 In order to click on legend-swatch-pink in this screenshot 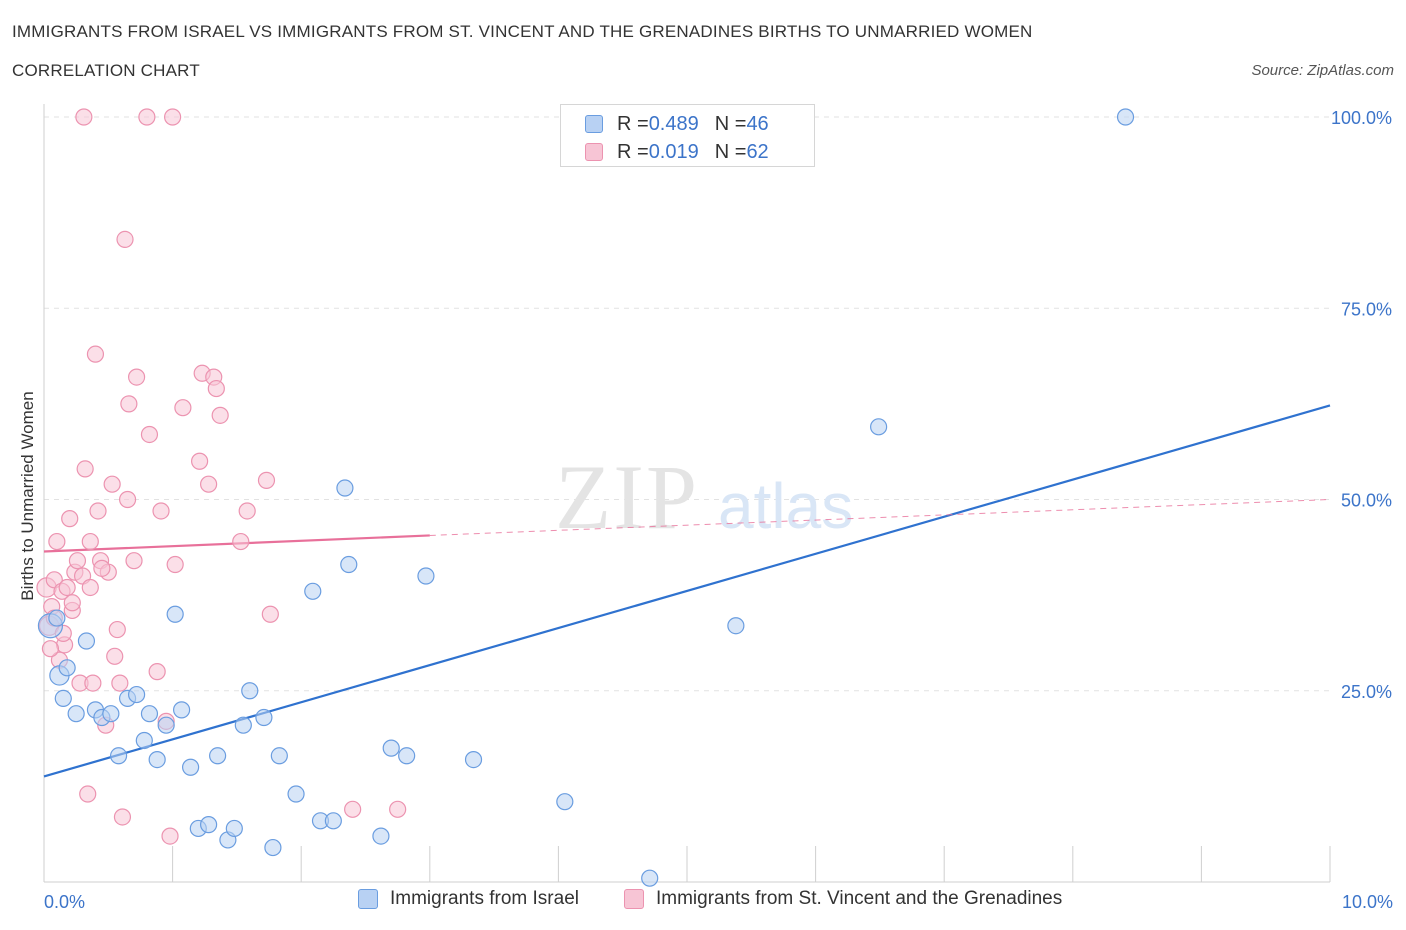, I will do `click(594, 152)`.